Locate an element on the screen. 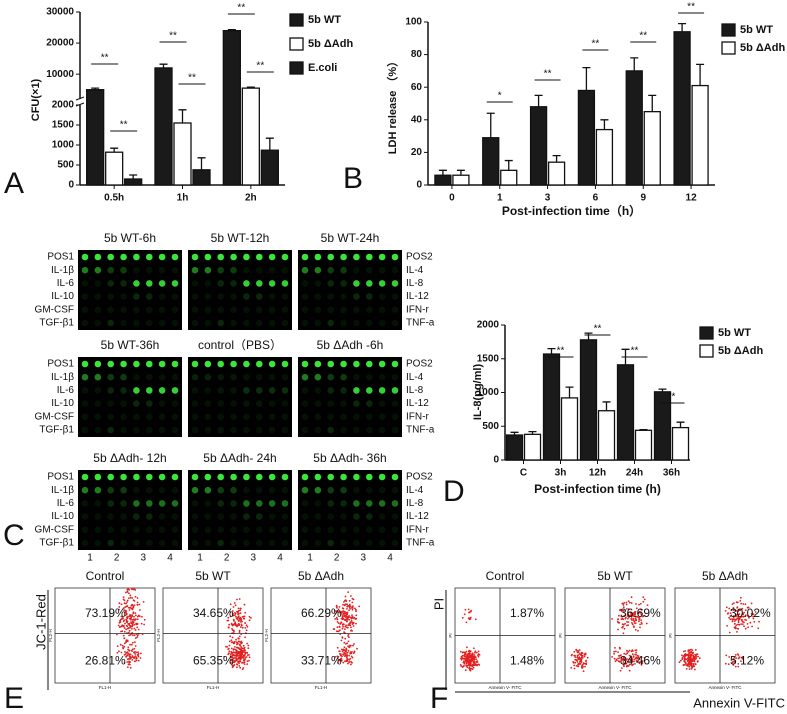 This screenshot has width=787, height=714. blot-title: control（PBS） is located at coordinates (240, 345).